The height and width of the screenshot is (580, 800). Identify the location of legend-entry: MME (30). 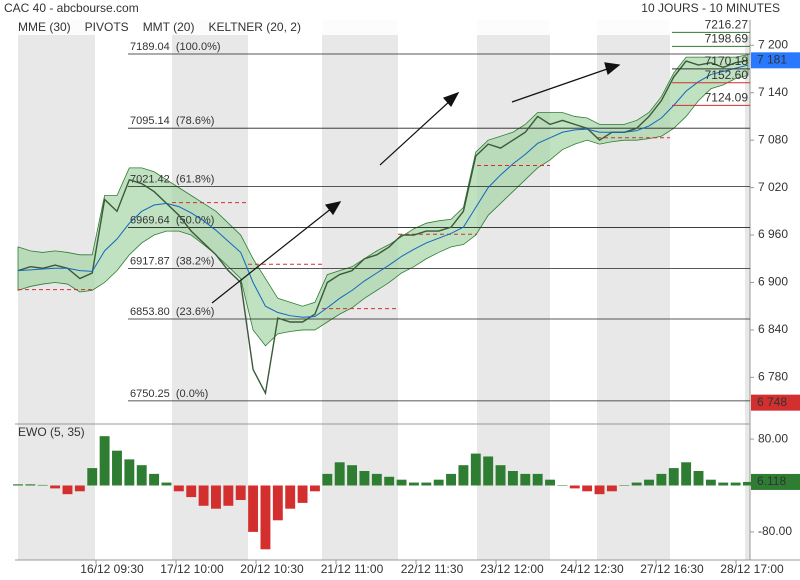
(44, 27).